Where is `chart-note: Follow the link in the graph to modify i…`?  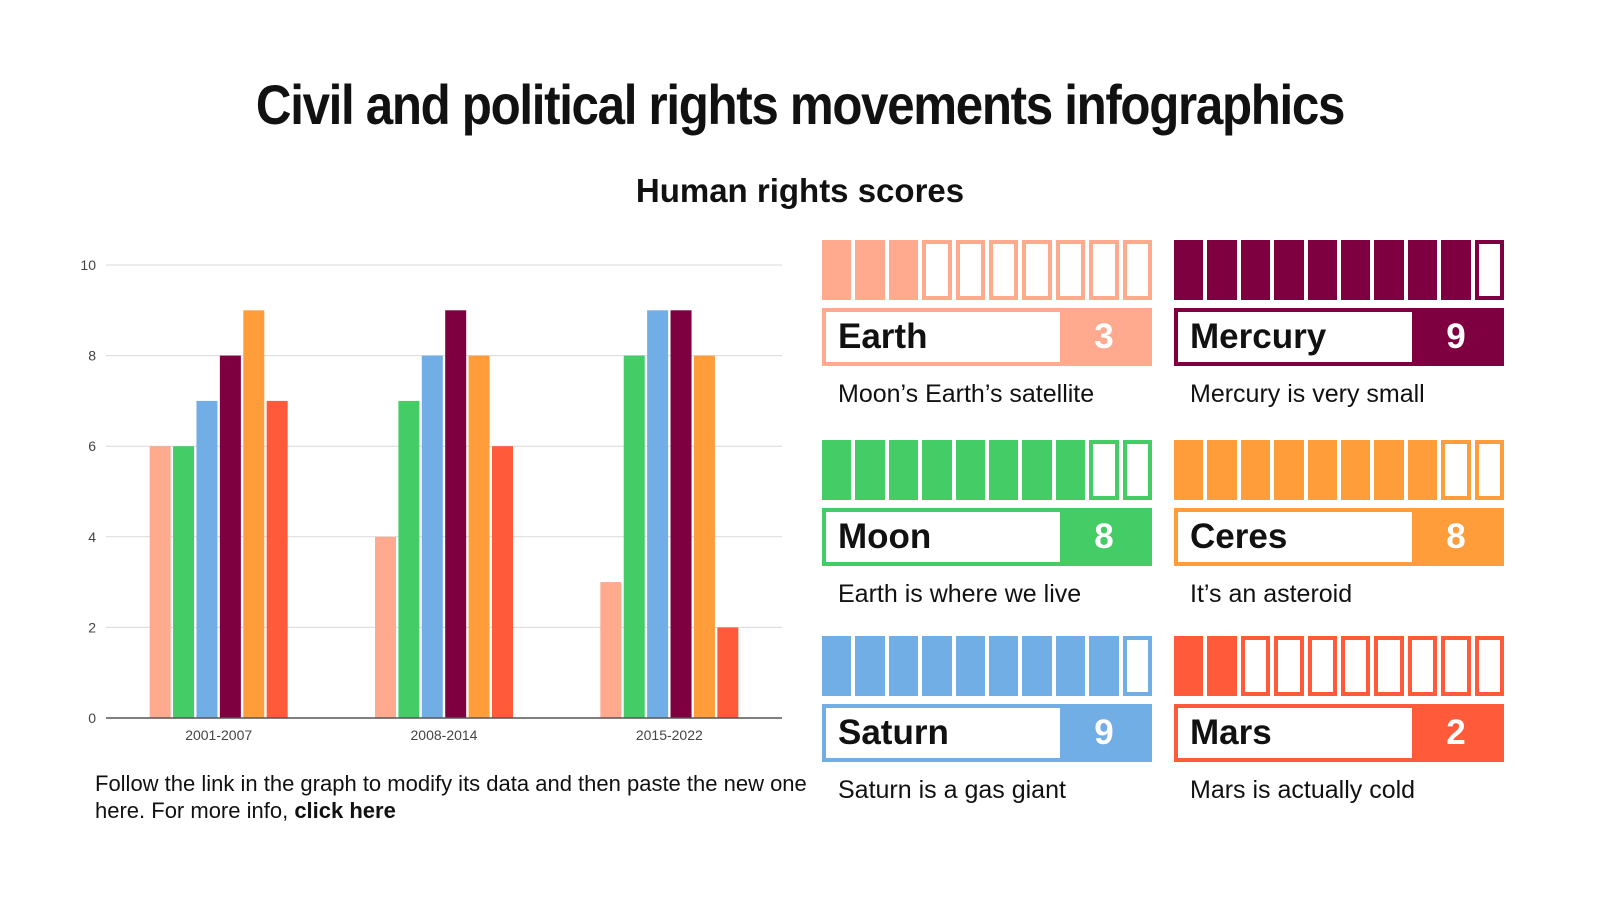
chart-note: Follow the link in the graph to modify i… is located at coordinates (455, 797).